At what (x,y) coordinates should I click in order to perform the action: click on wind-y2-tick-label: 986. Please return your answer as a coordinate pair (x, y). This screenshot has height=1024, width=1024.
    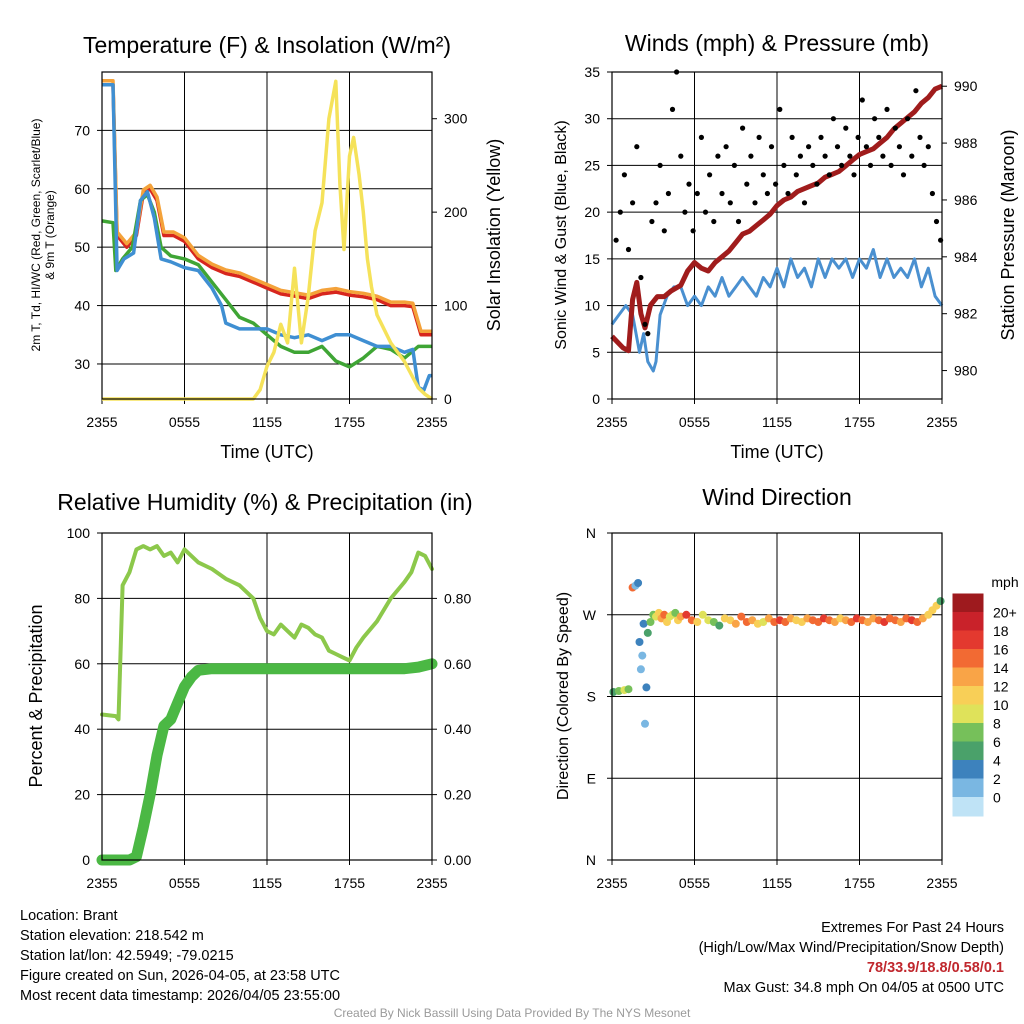
    Looking at the image, I should click on (966, 200).